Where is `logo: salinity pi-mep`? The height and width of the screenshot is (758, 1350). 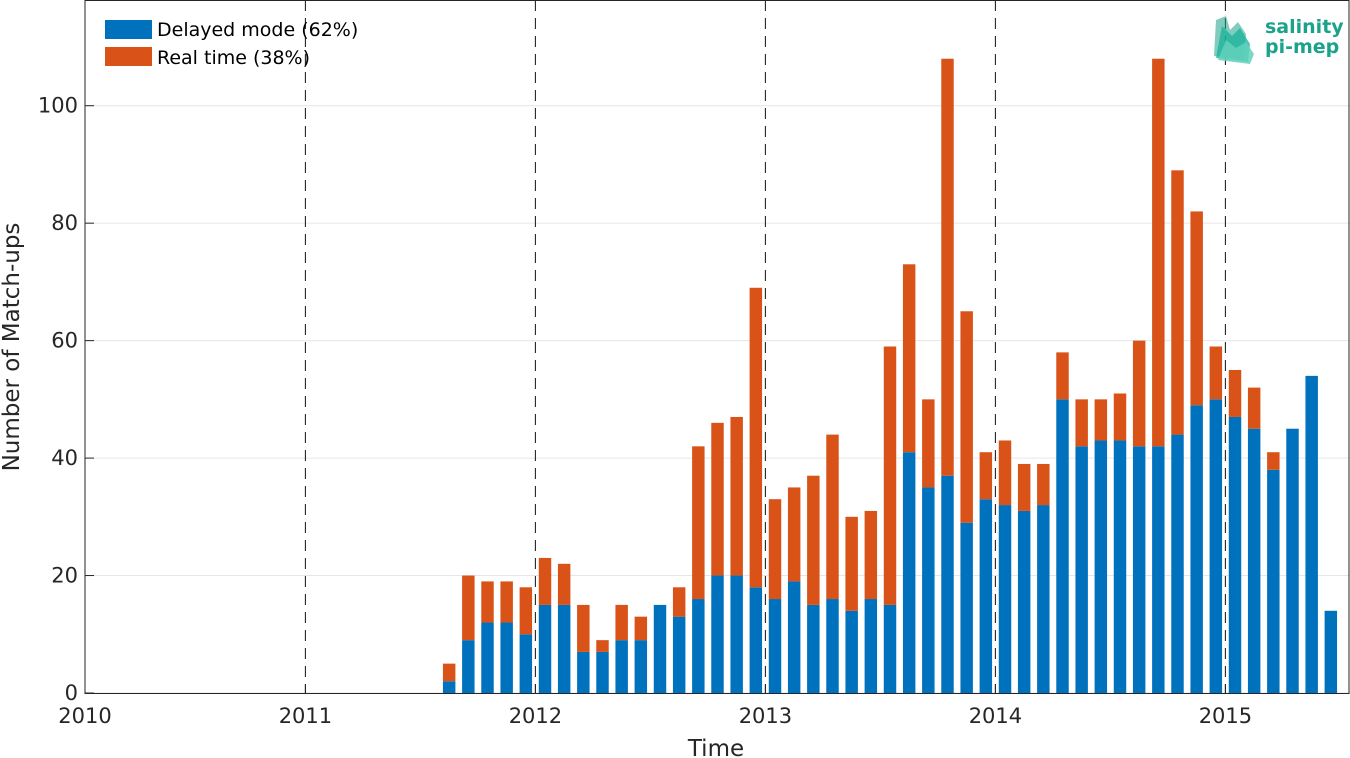
logo: salinity pi-mep is located at coordinates (1279, 40).